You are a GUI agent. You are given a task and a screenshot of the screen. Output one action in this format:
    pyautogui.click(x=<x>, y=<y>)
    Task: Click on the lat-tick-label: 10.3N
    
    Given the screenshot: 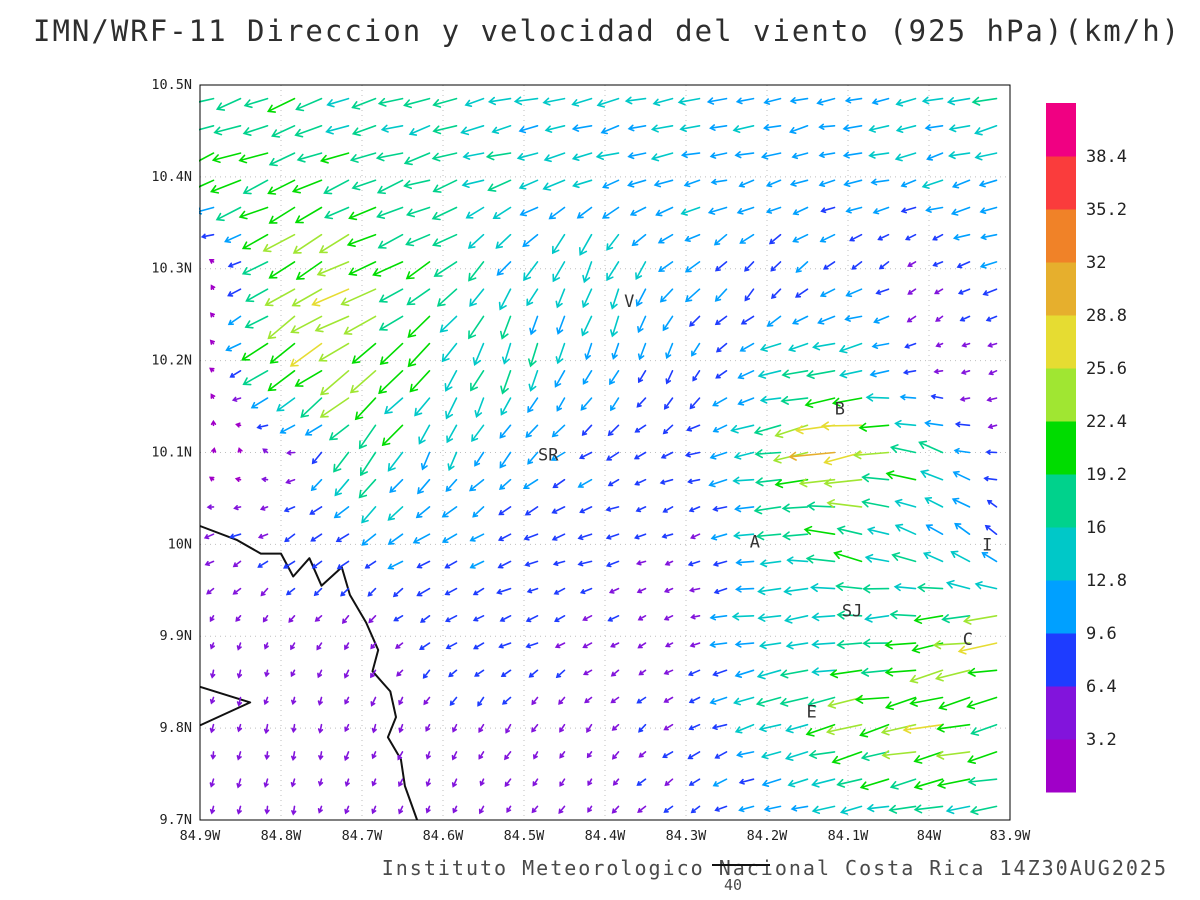 What is the action you would take?
    pyautogui.click(x=171, y=269)
    